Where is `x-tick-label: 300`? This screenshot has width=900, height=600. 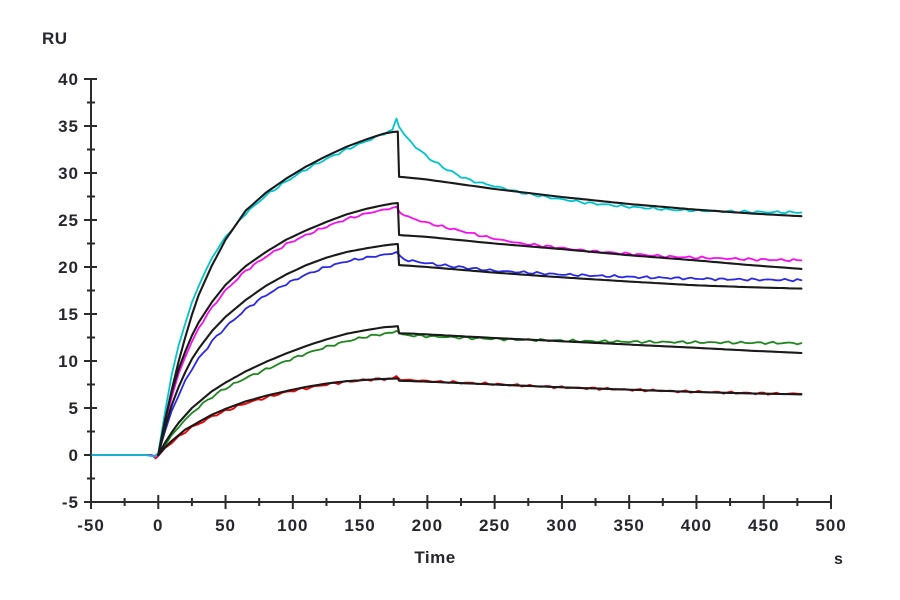 x-tick-label: 300 is located at coordinates (561, 525).